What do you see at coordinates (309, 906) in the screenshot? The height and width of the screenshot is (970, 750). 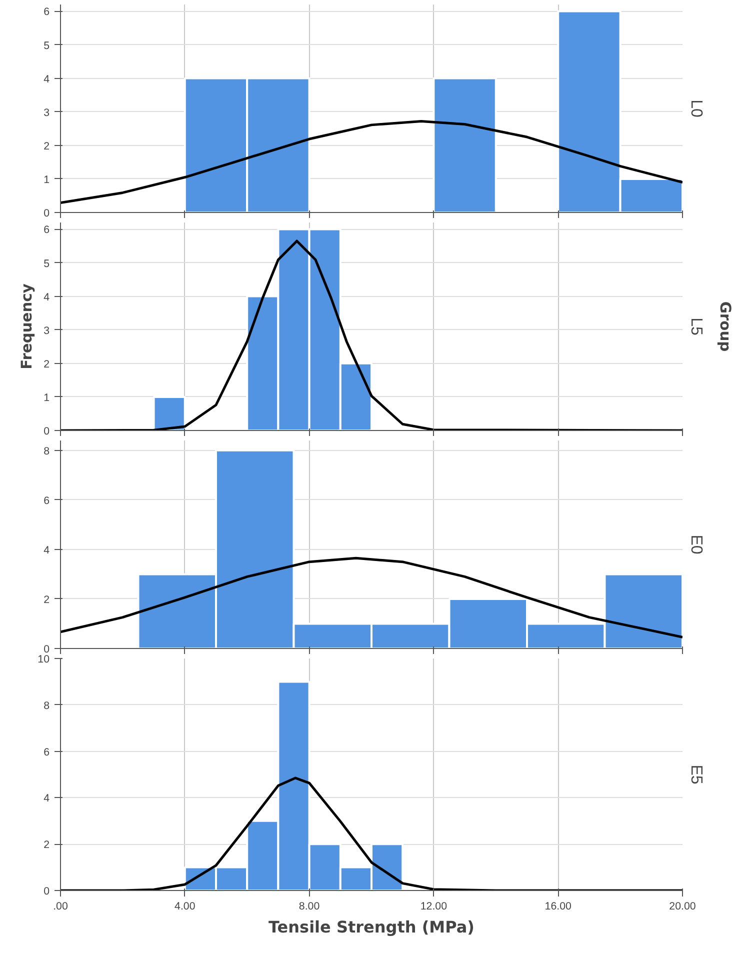 I see `x-tick-label: 8.00` at bounding box center [309, 906].